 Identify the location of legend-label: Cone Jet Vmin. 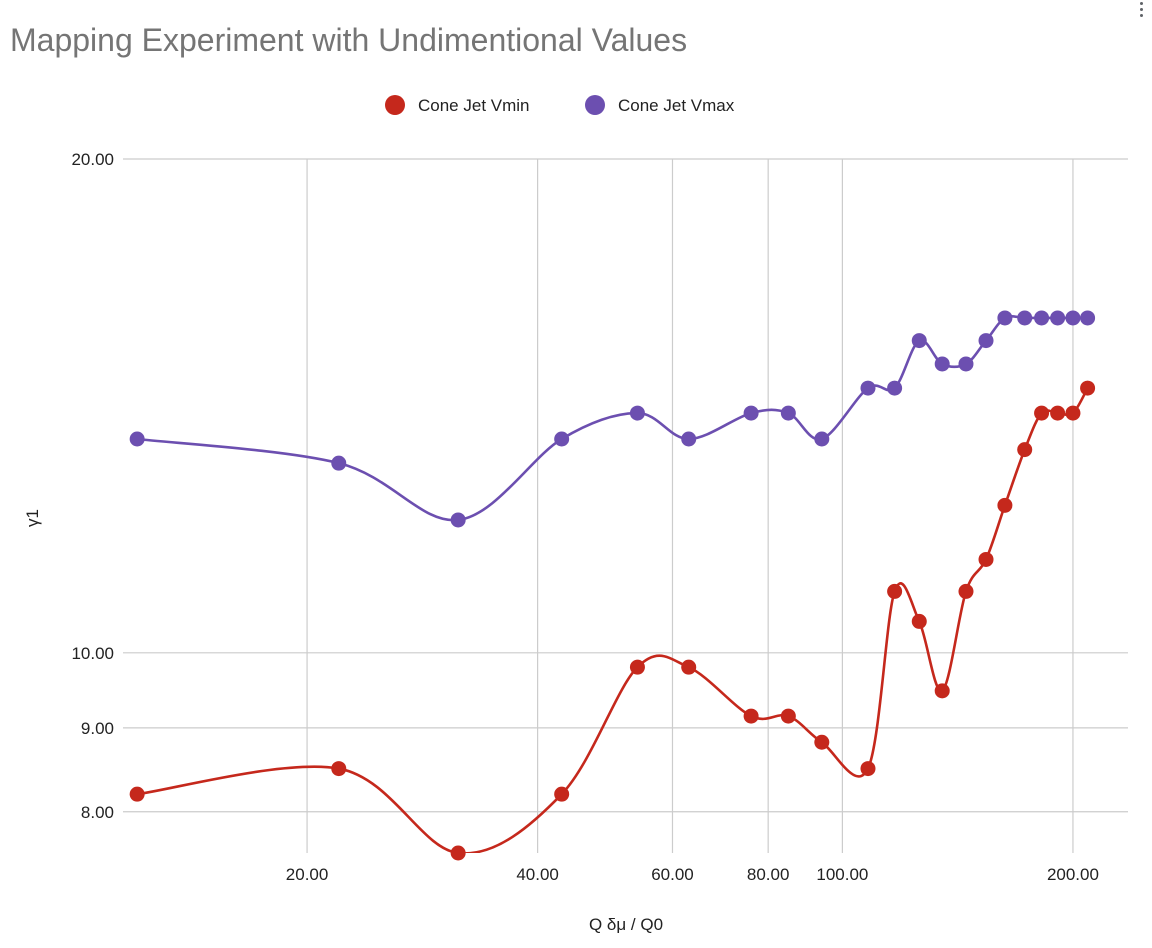
(474, 105).